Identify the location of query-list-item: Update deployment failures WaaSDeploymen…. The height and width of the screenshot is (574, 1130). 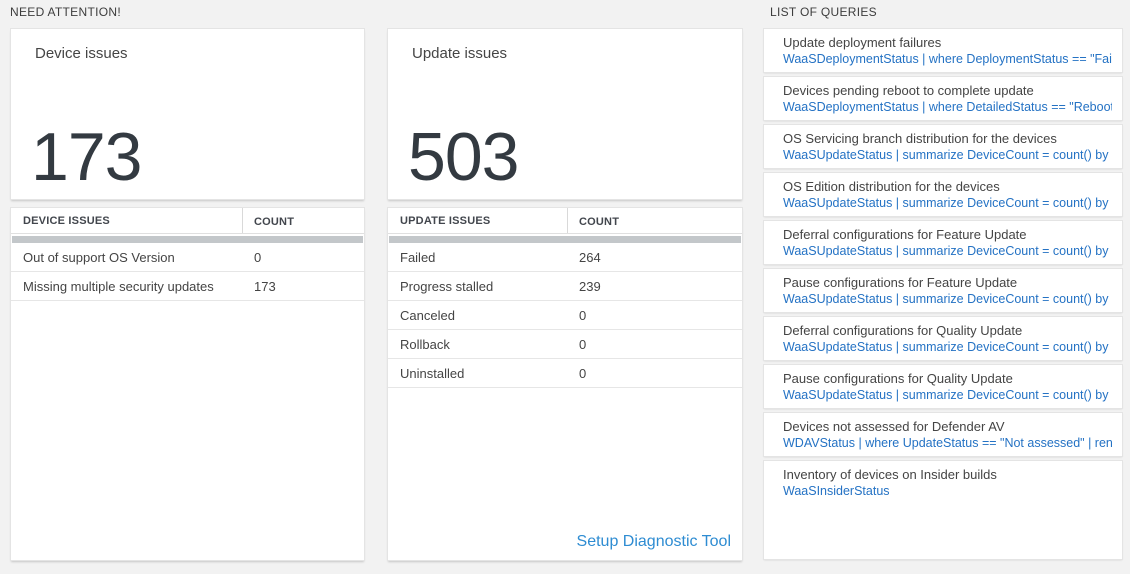
(943, 50).